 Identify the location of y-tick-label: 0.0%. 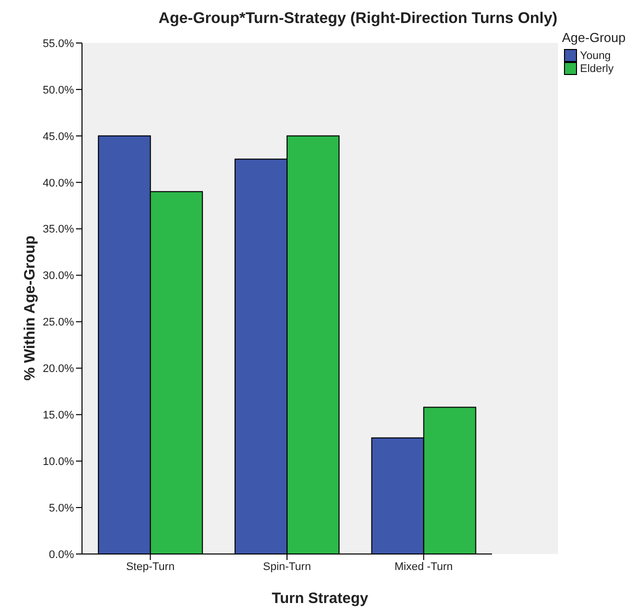
(61, 554).